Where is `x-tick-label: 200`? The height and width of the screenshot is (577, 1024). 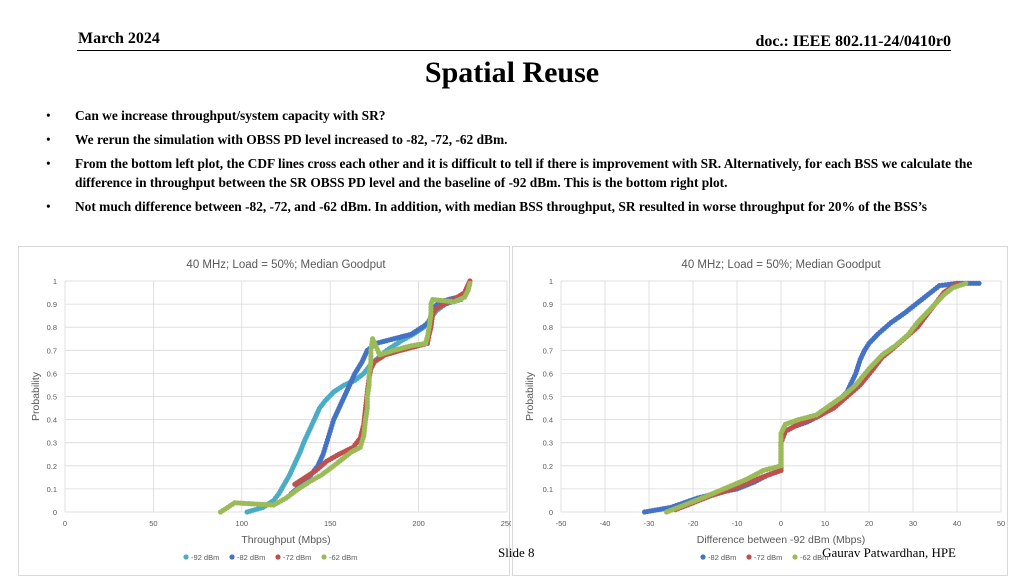
x-tick-label: 200 is located at coordinates (418, 523).